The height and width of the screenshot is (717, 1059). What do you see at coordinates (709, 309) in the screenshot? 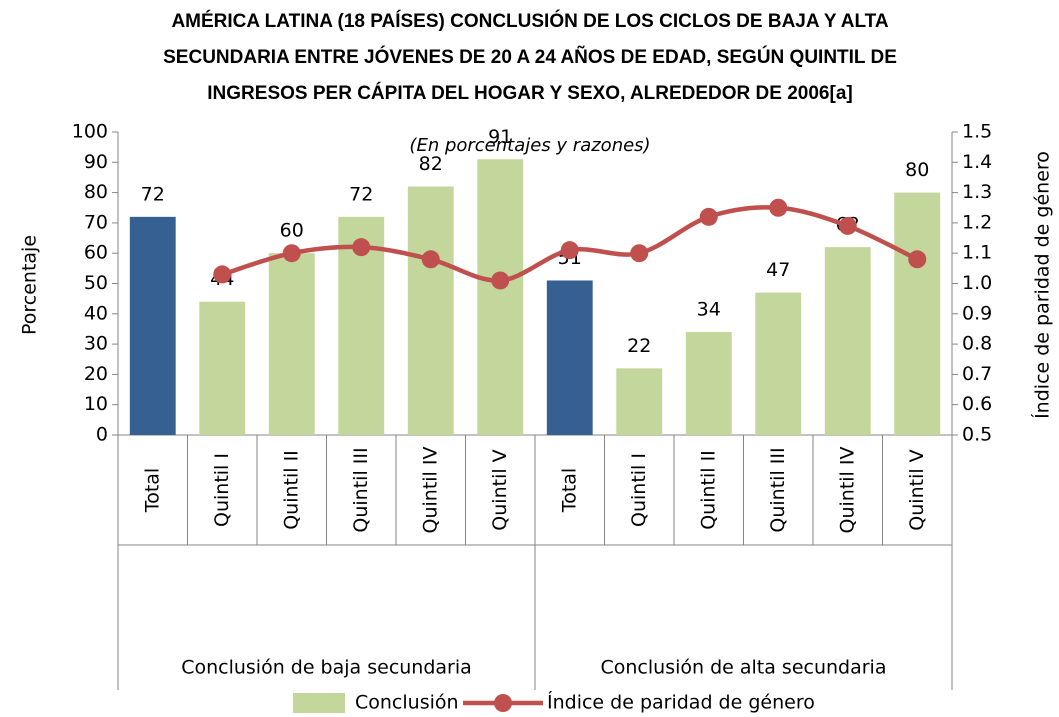
I see `data-label: 34` at bounding box center [709, 309].